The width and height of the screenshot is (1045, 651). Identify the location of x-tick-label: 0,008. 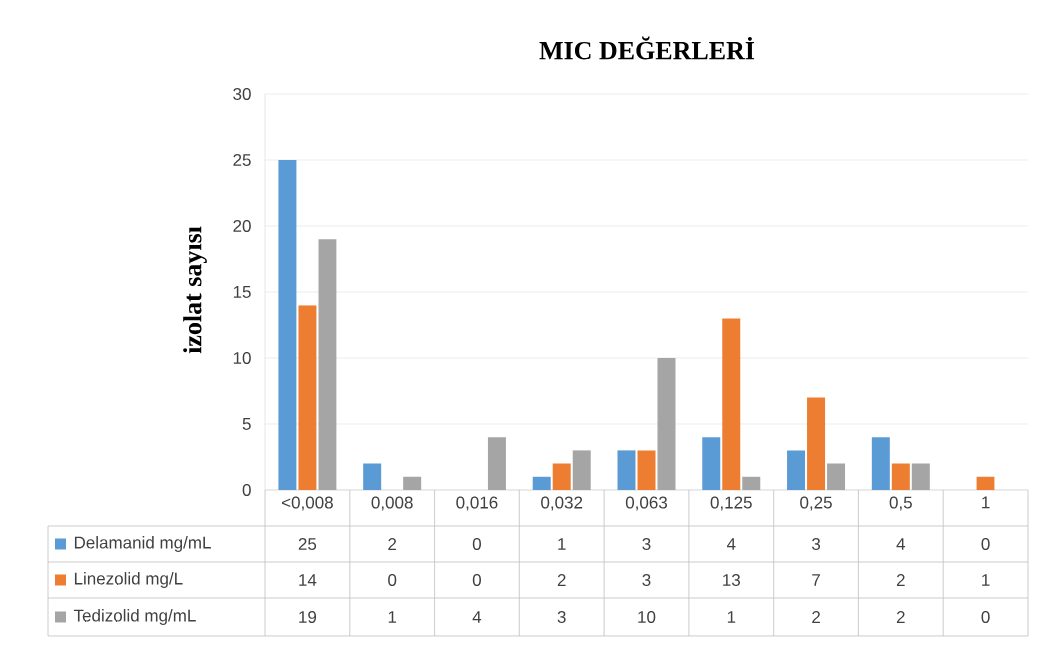
(392, 503).